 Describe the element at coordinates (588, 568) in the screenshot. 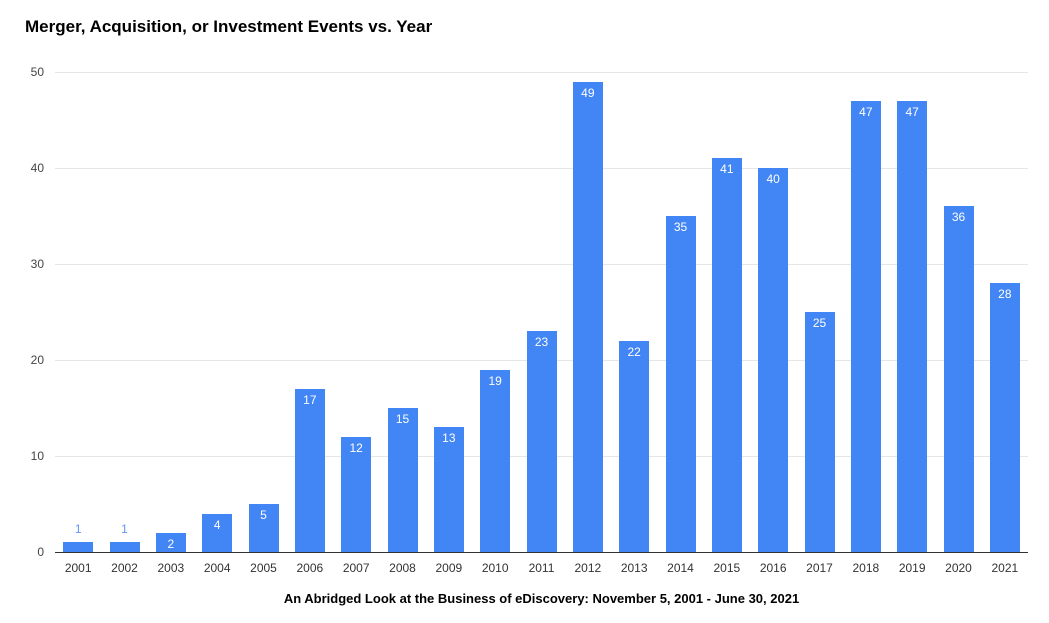

I see `x-axis-label: 2012` at that location.